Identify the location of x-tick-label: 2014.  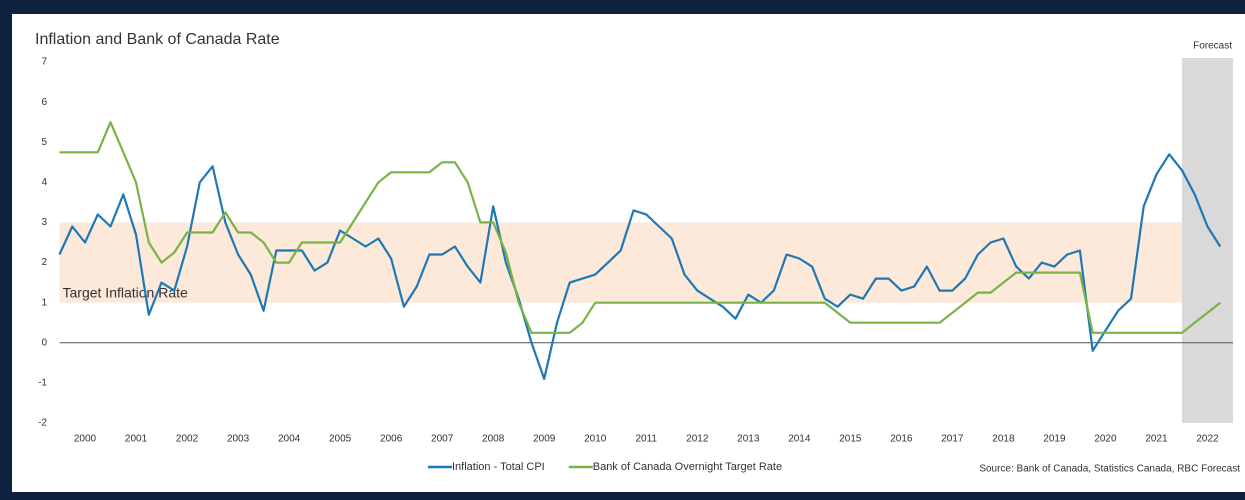
(799, 439).